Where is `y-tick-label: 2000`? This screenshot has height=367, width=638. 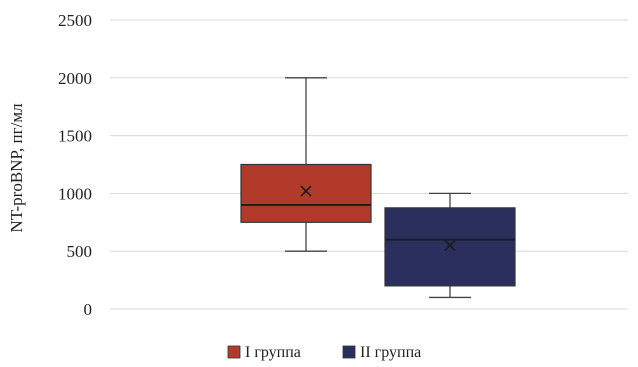 y-tick-label: 2000 is located at coordinates (75, 78).